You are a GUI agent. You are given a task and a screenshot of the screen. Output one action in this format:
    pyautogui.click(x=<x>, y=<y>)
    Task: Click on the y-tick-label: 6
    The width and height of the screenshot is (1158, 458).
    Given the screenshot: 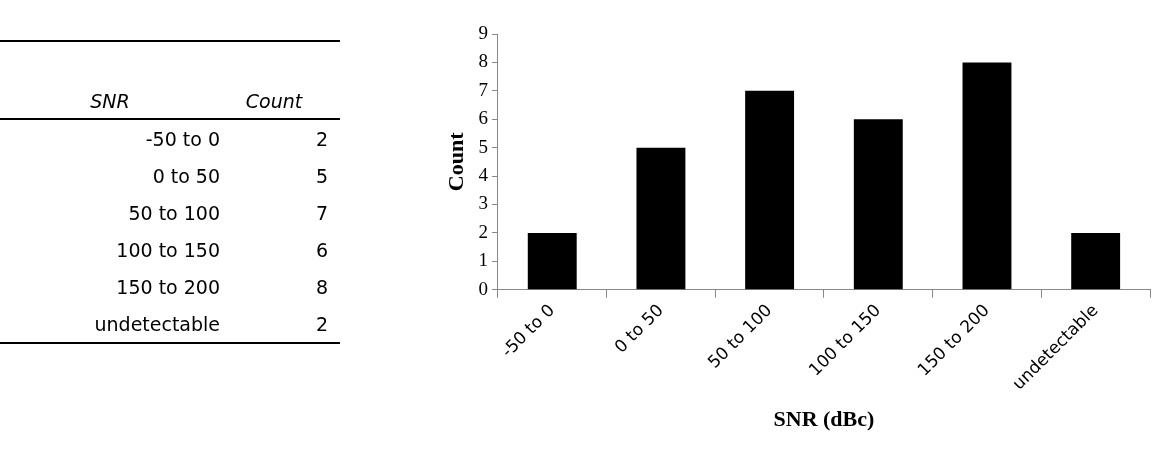 What is the action you would take?
    pyautogui.click(x=483, y=118)
    